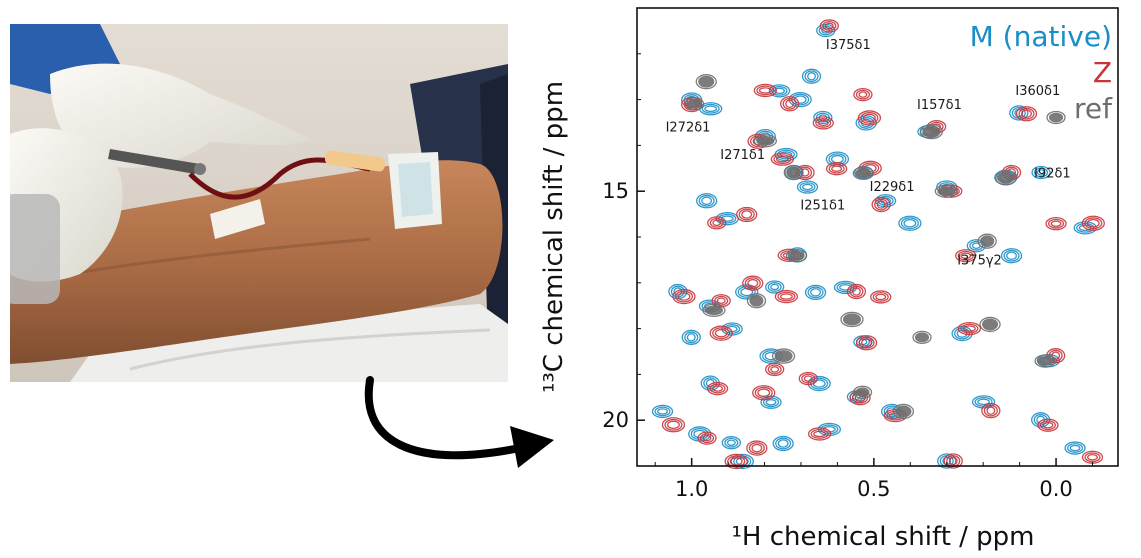  Describe the element at coordinates (691, 489) in the screenshot. I see `x-tick-label: 1.0` at that location.